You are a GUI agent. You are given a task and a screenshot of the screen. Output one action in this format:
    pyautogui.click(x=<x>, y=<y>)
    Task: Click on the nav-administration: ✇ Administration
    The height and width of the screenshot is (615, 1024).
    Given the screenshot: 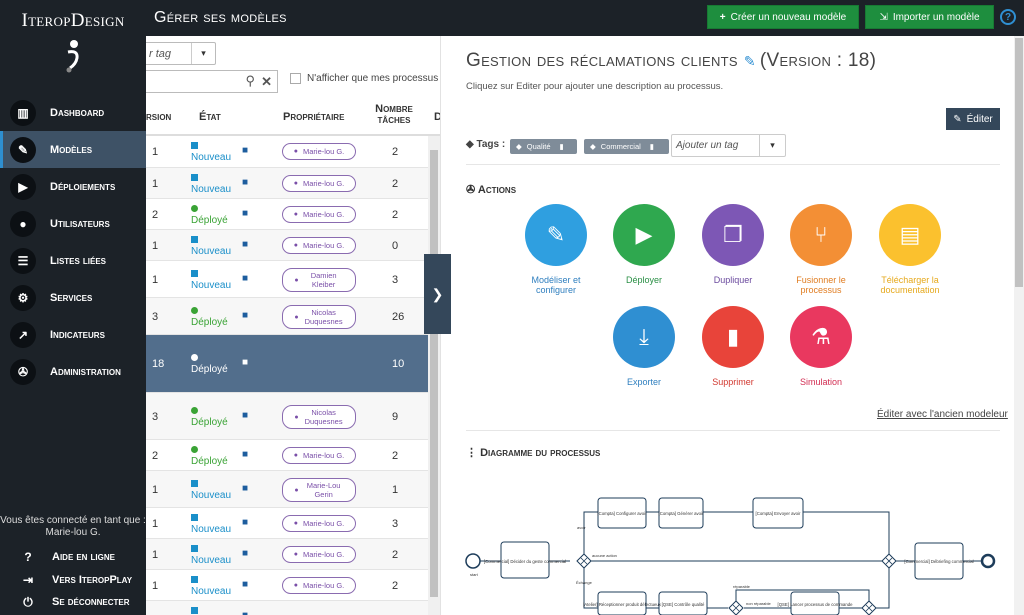 What is the action you would take?
    pyautogui.click(x=73, y=371)
    